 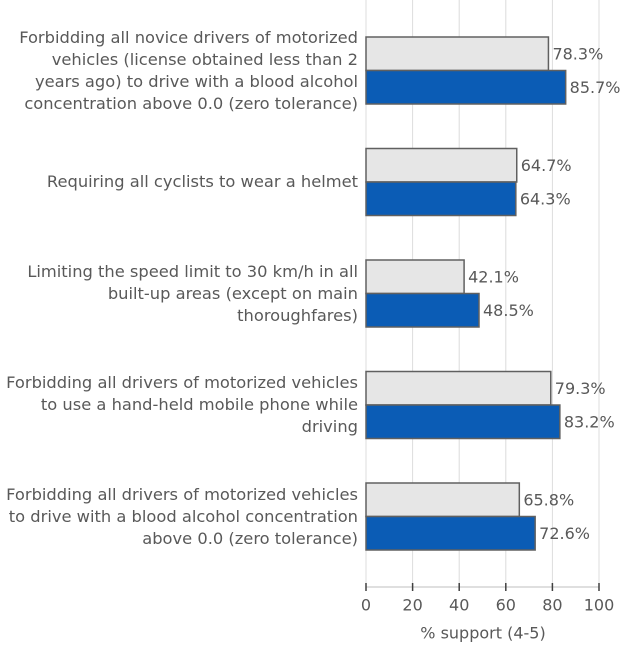 What do you see at coordinates (202, 181) in the screenshot?
I see `category-label: Requiring all cyclists to wear a helmet` at bounding box center [202, 181].